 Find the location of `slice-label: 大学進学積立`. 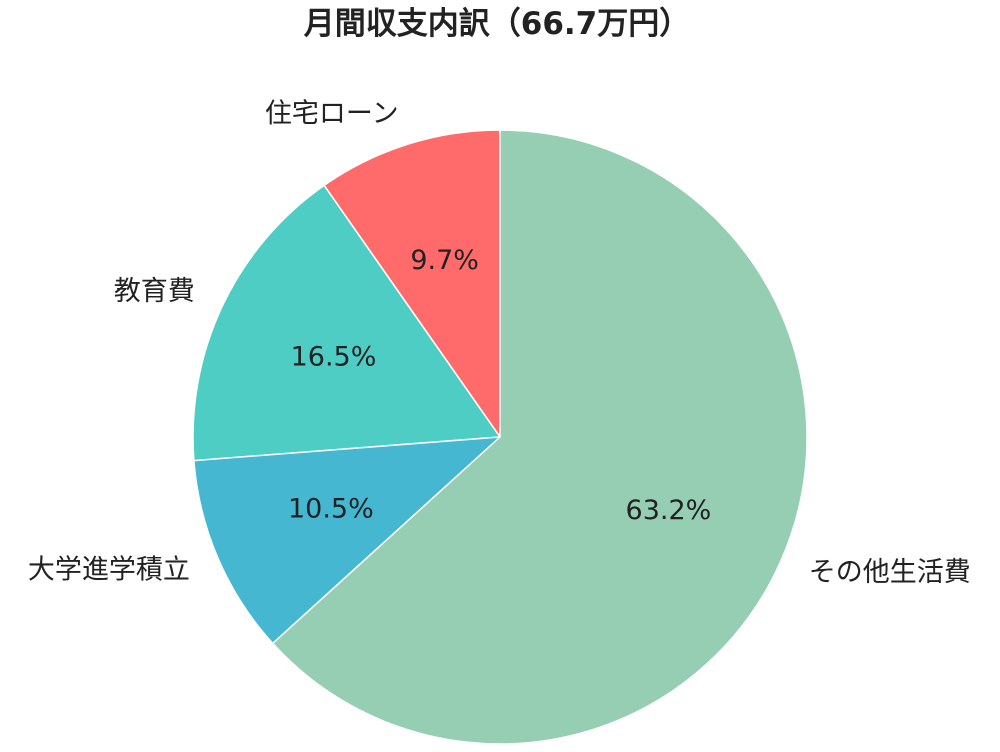

slice-label: 大学進学積立 is located at coordinates (109, 569).